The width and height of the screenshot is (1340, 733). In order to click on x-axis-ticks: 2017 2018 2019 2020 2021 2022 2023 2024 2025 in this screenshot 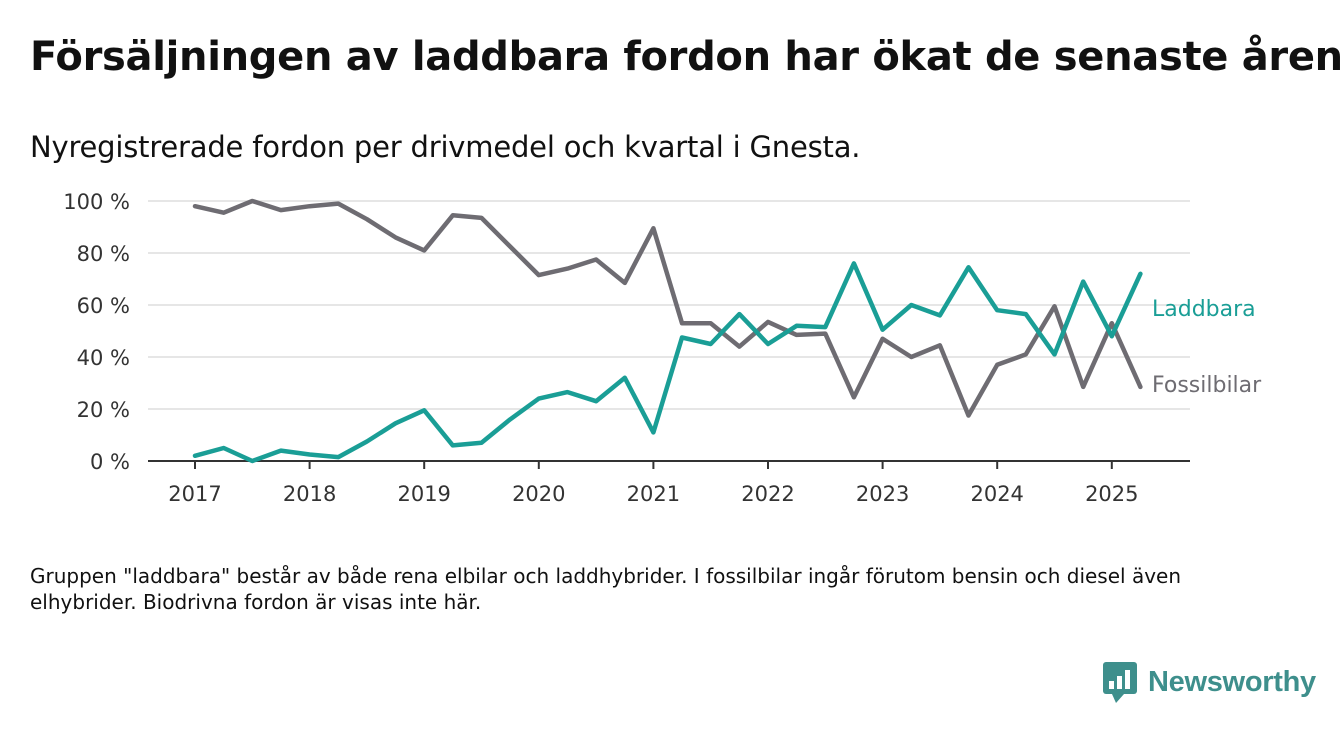, I will do `click(653, 483)`.